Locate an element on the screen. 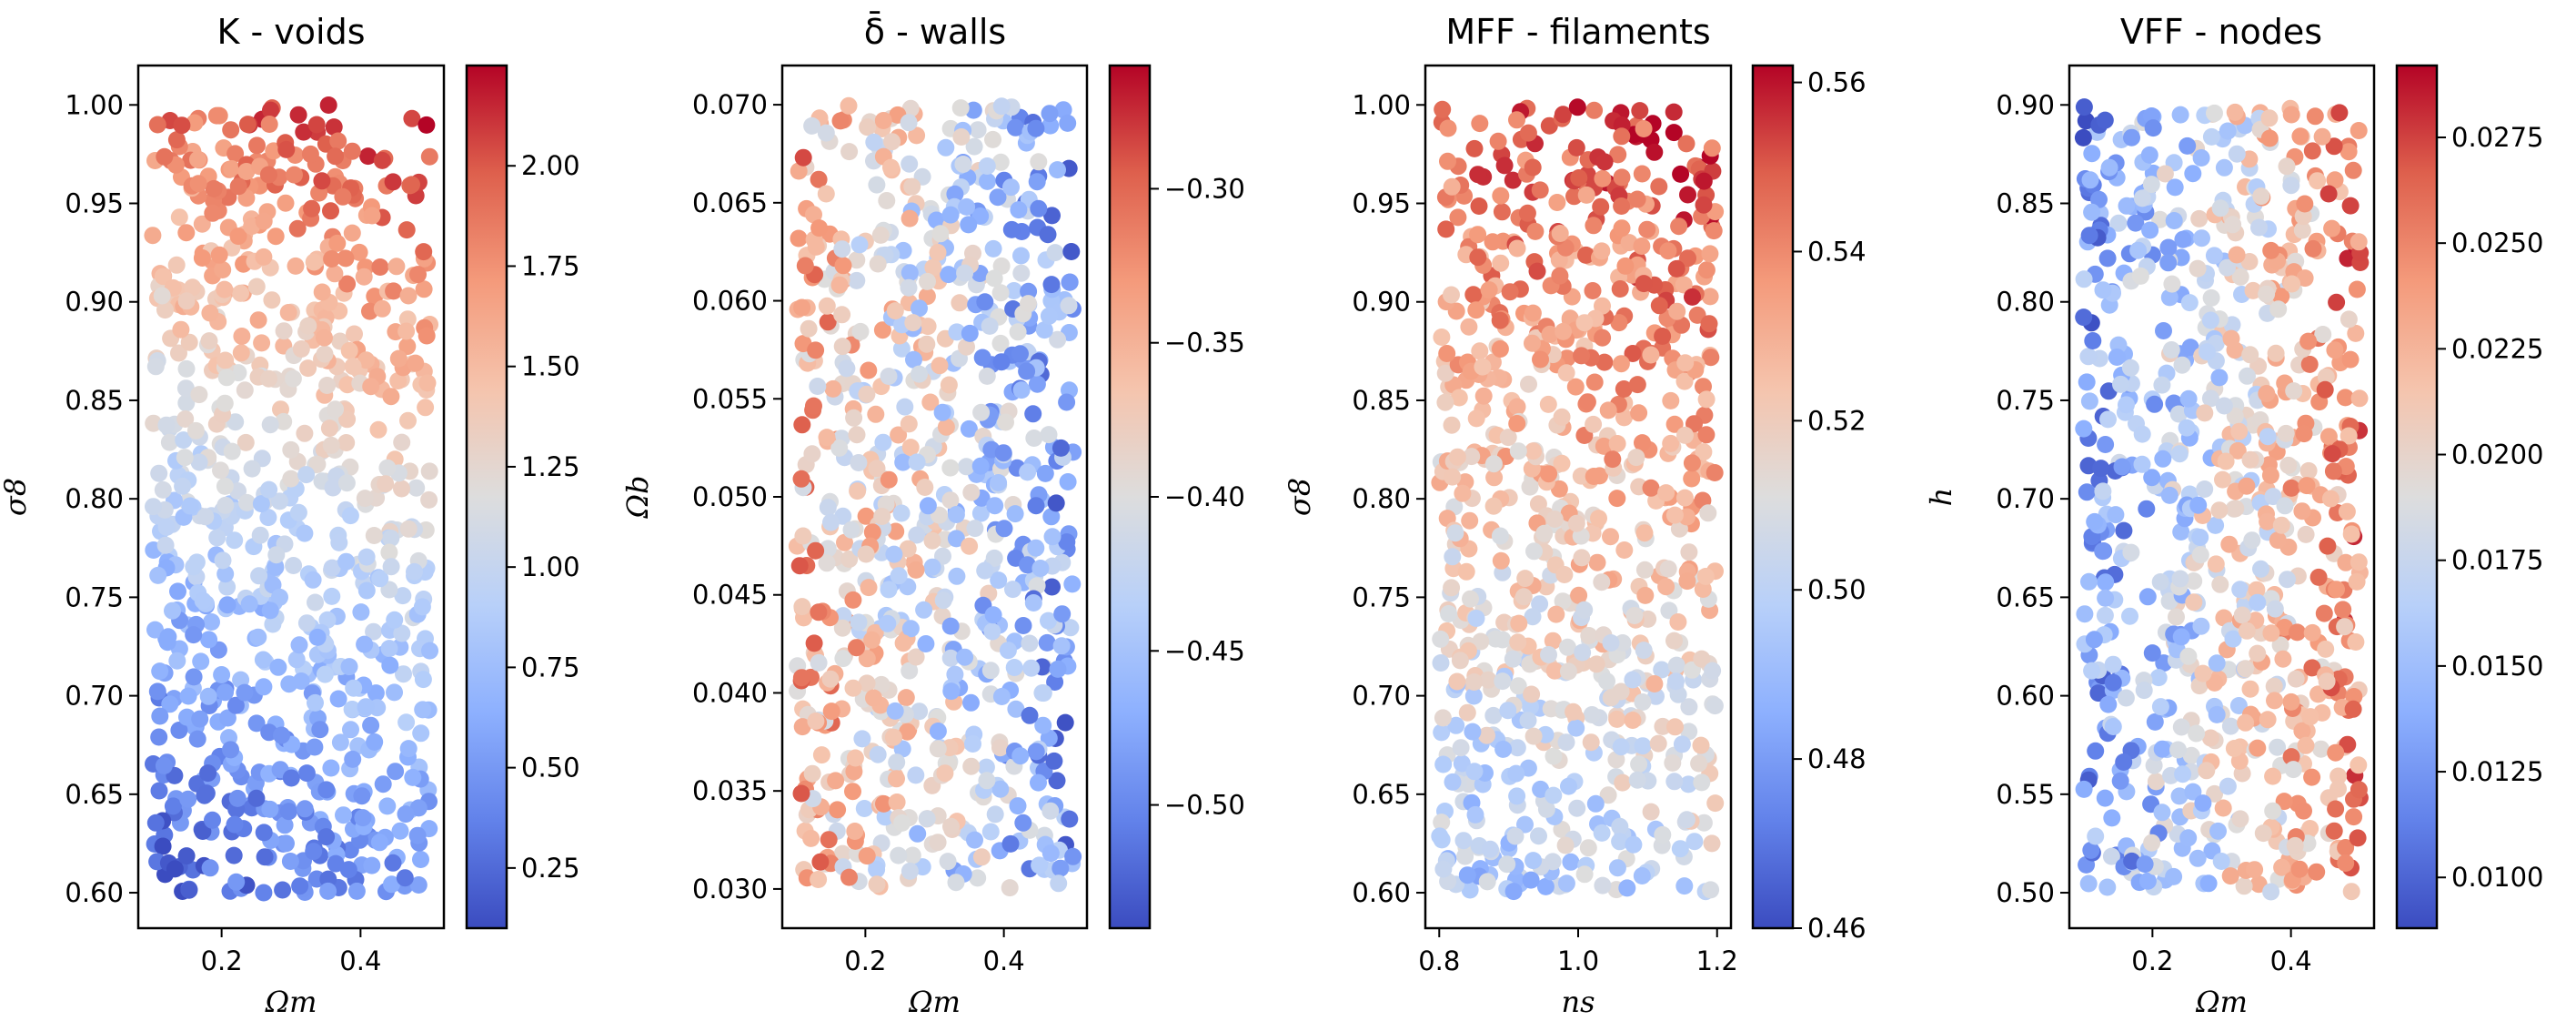 The height and width of the screenshot is (1031, 2576). colorbar-tick-label: 0.75 is located at coordinates (550, 667).